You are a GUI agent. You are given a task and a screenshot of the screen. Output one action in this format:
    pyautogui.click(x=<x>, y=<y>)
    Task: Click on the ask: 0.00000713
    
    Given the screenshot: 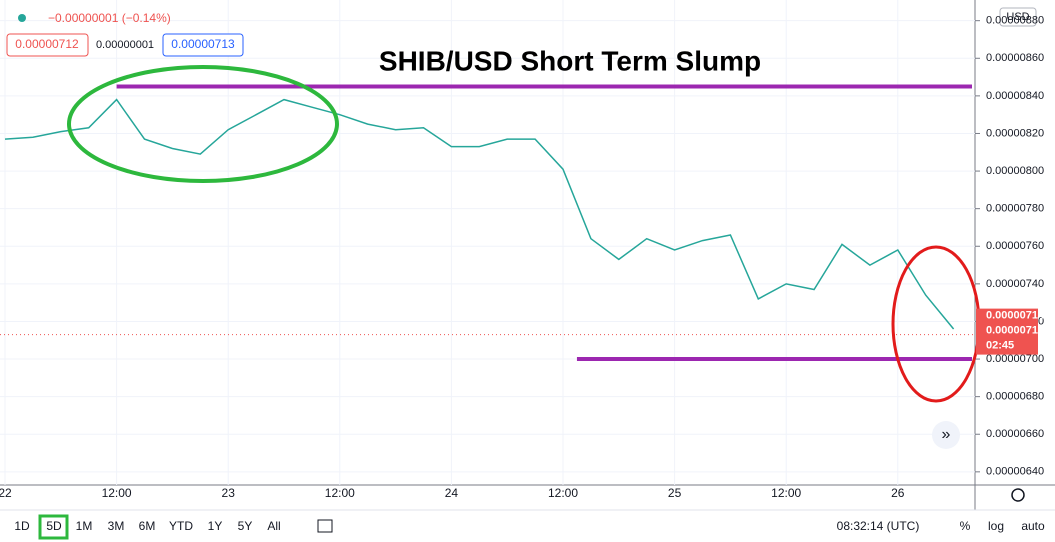 What is the action you would take?
    pyautogui.click(x=203, y=44)
    